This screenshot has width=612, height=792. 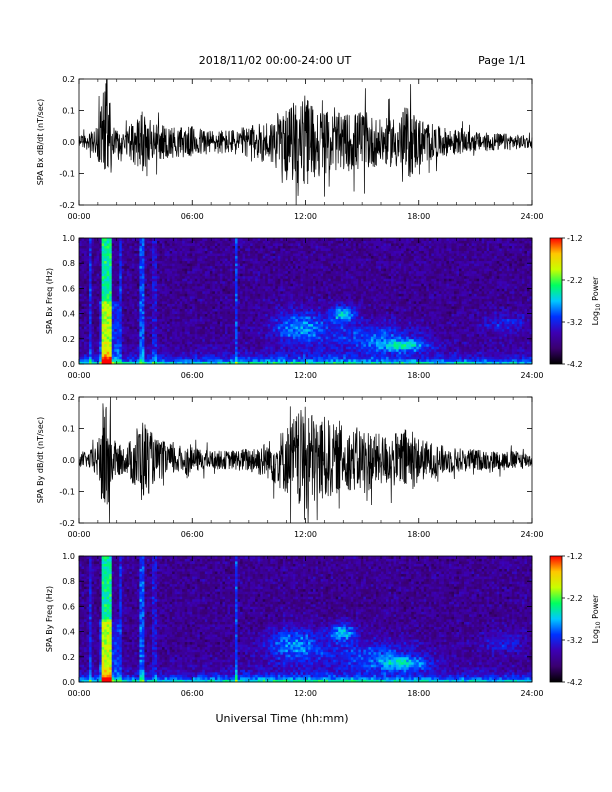 I want to click on y-tick-label: 0.1, so click(x=68, y=111).